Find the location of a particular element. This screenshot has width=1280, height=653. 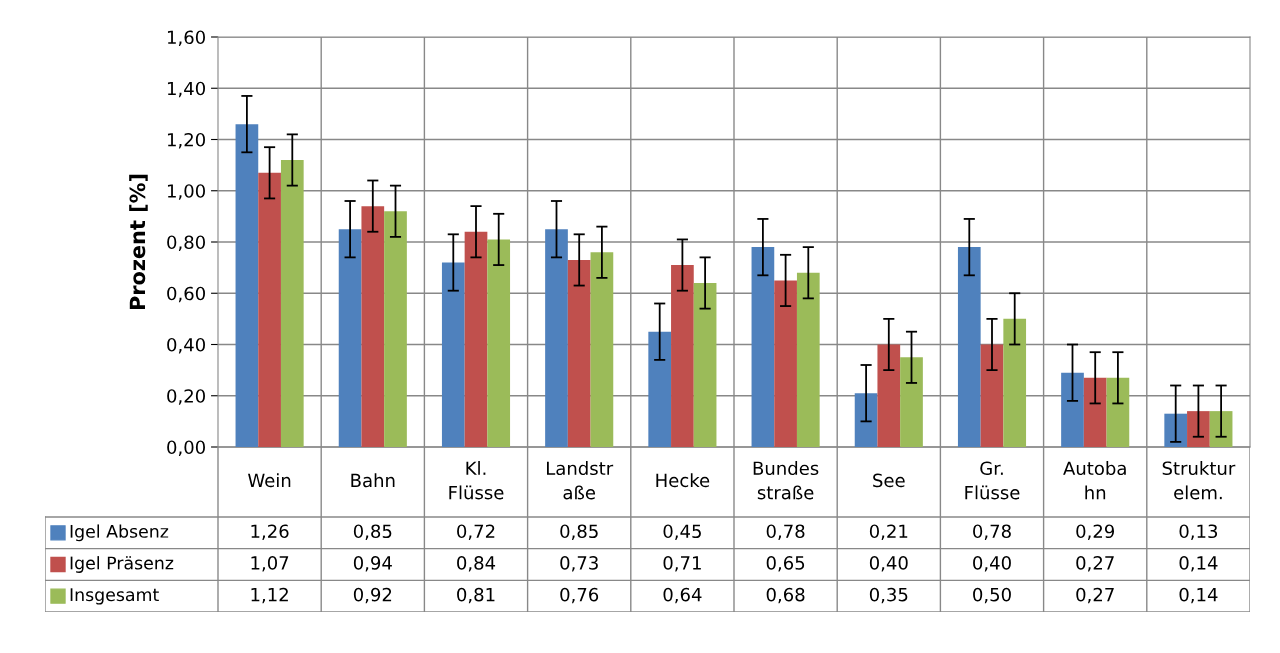

x-tick-label: Kl. Flüsse is located at coordinates (476, 480).